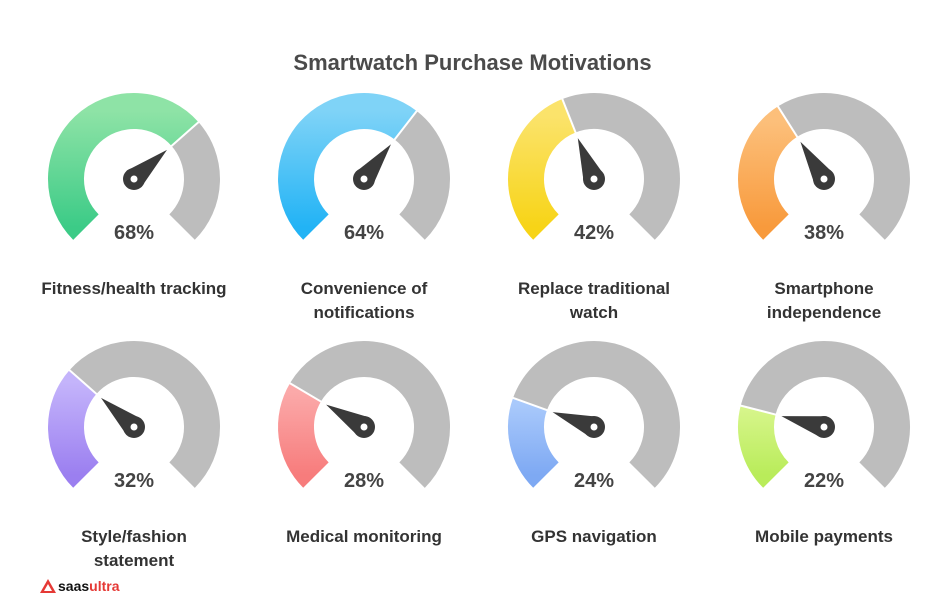 The width and height of the screenshot is (945, 596). What do you see at coordinates (824, 481) in the screenshot?
I see `gauge-value-label: 22%` at bounding box center [824, 481].